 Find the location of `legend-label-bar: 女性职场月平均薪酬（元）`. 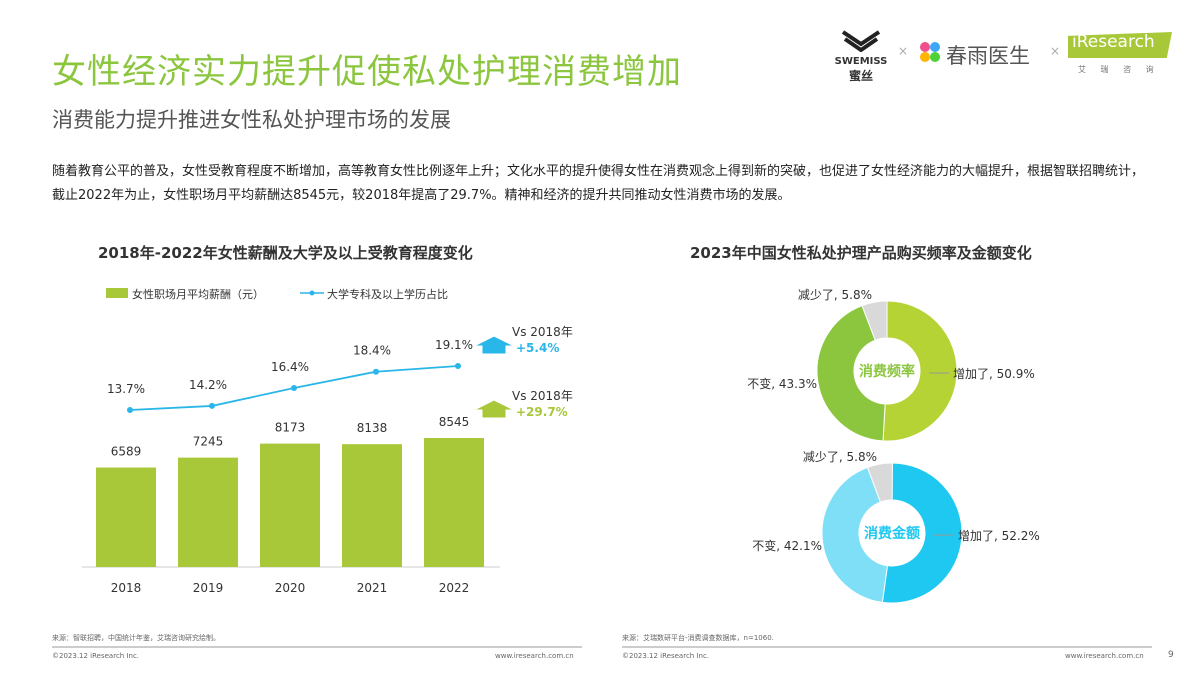

legend-label-bar: 女性职场月平均薪酬（元） is located at coordinates (198, 294).